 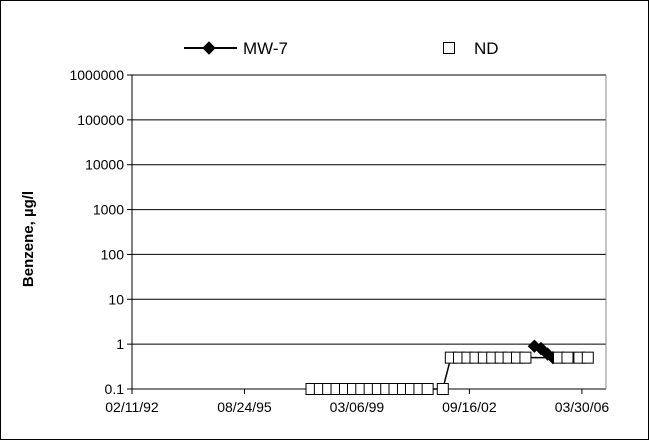 I want to click on y-tick-label: 1000, so click(x=108, y=210).